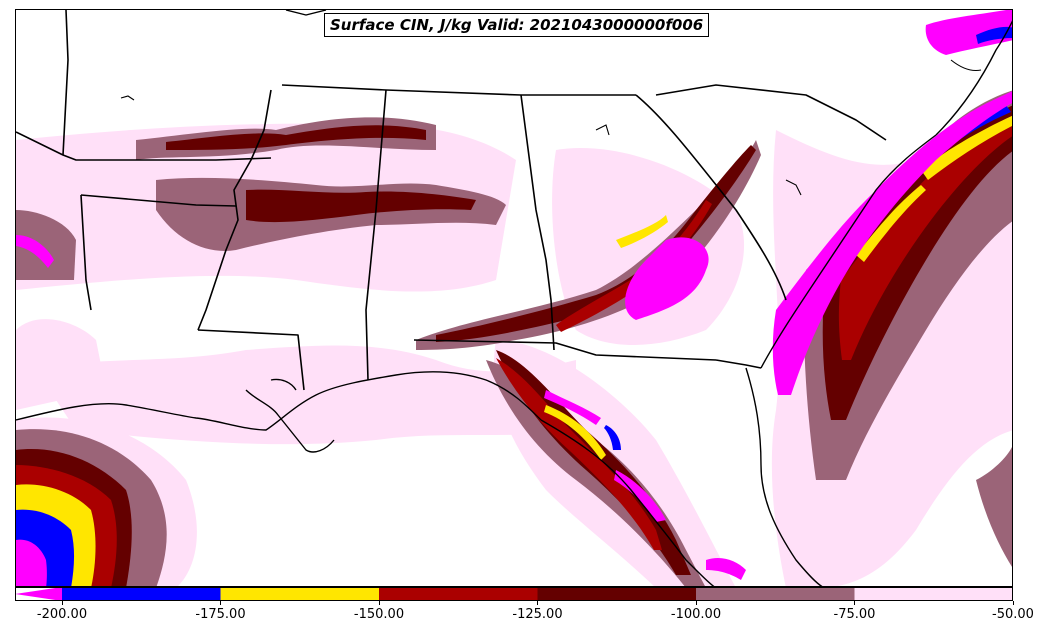  I want to click on colorbar-tick-label: -150.00, so click(379, 614).